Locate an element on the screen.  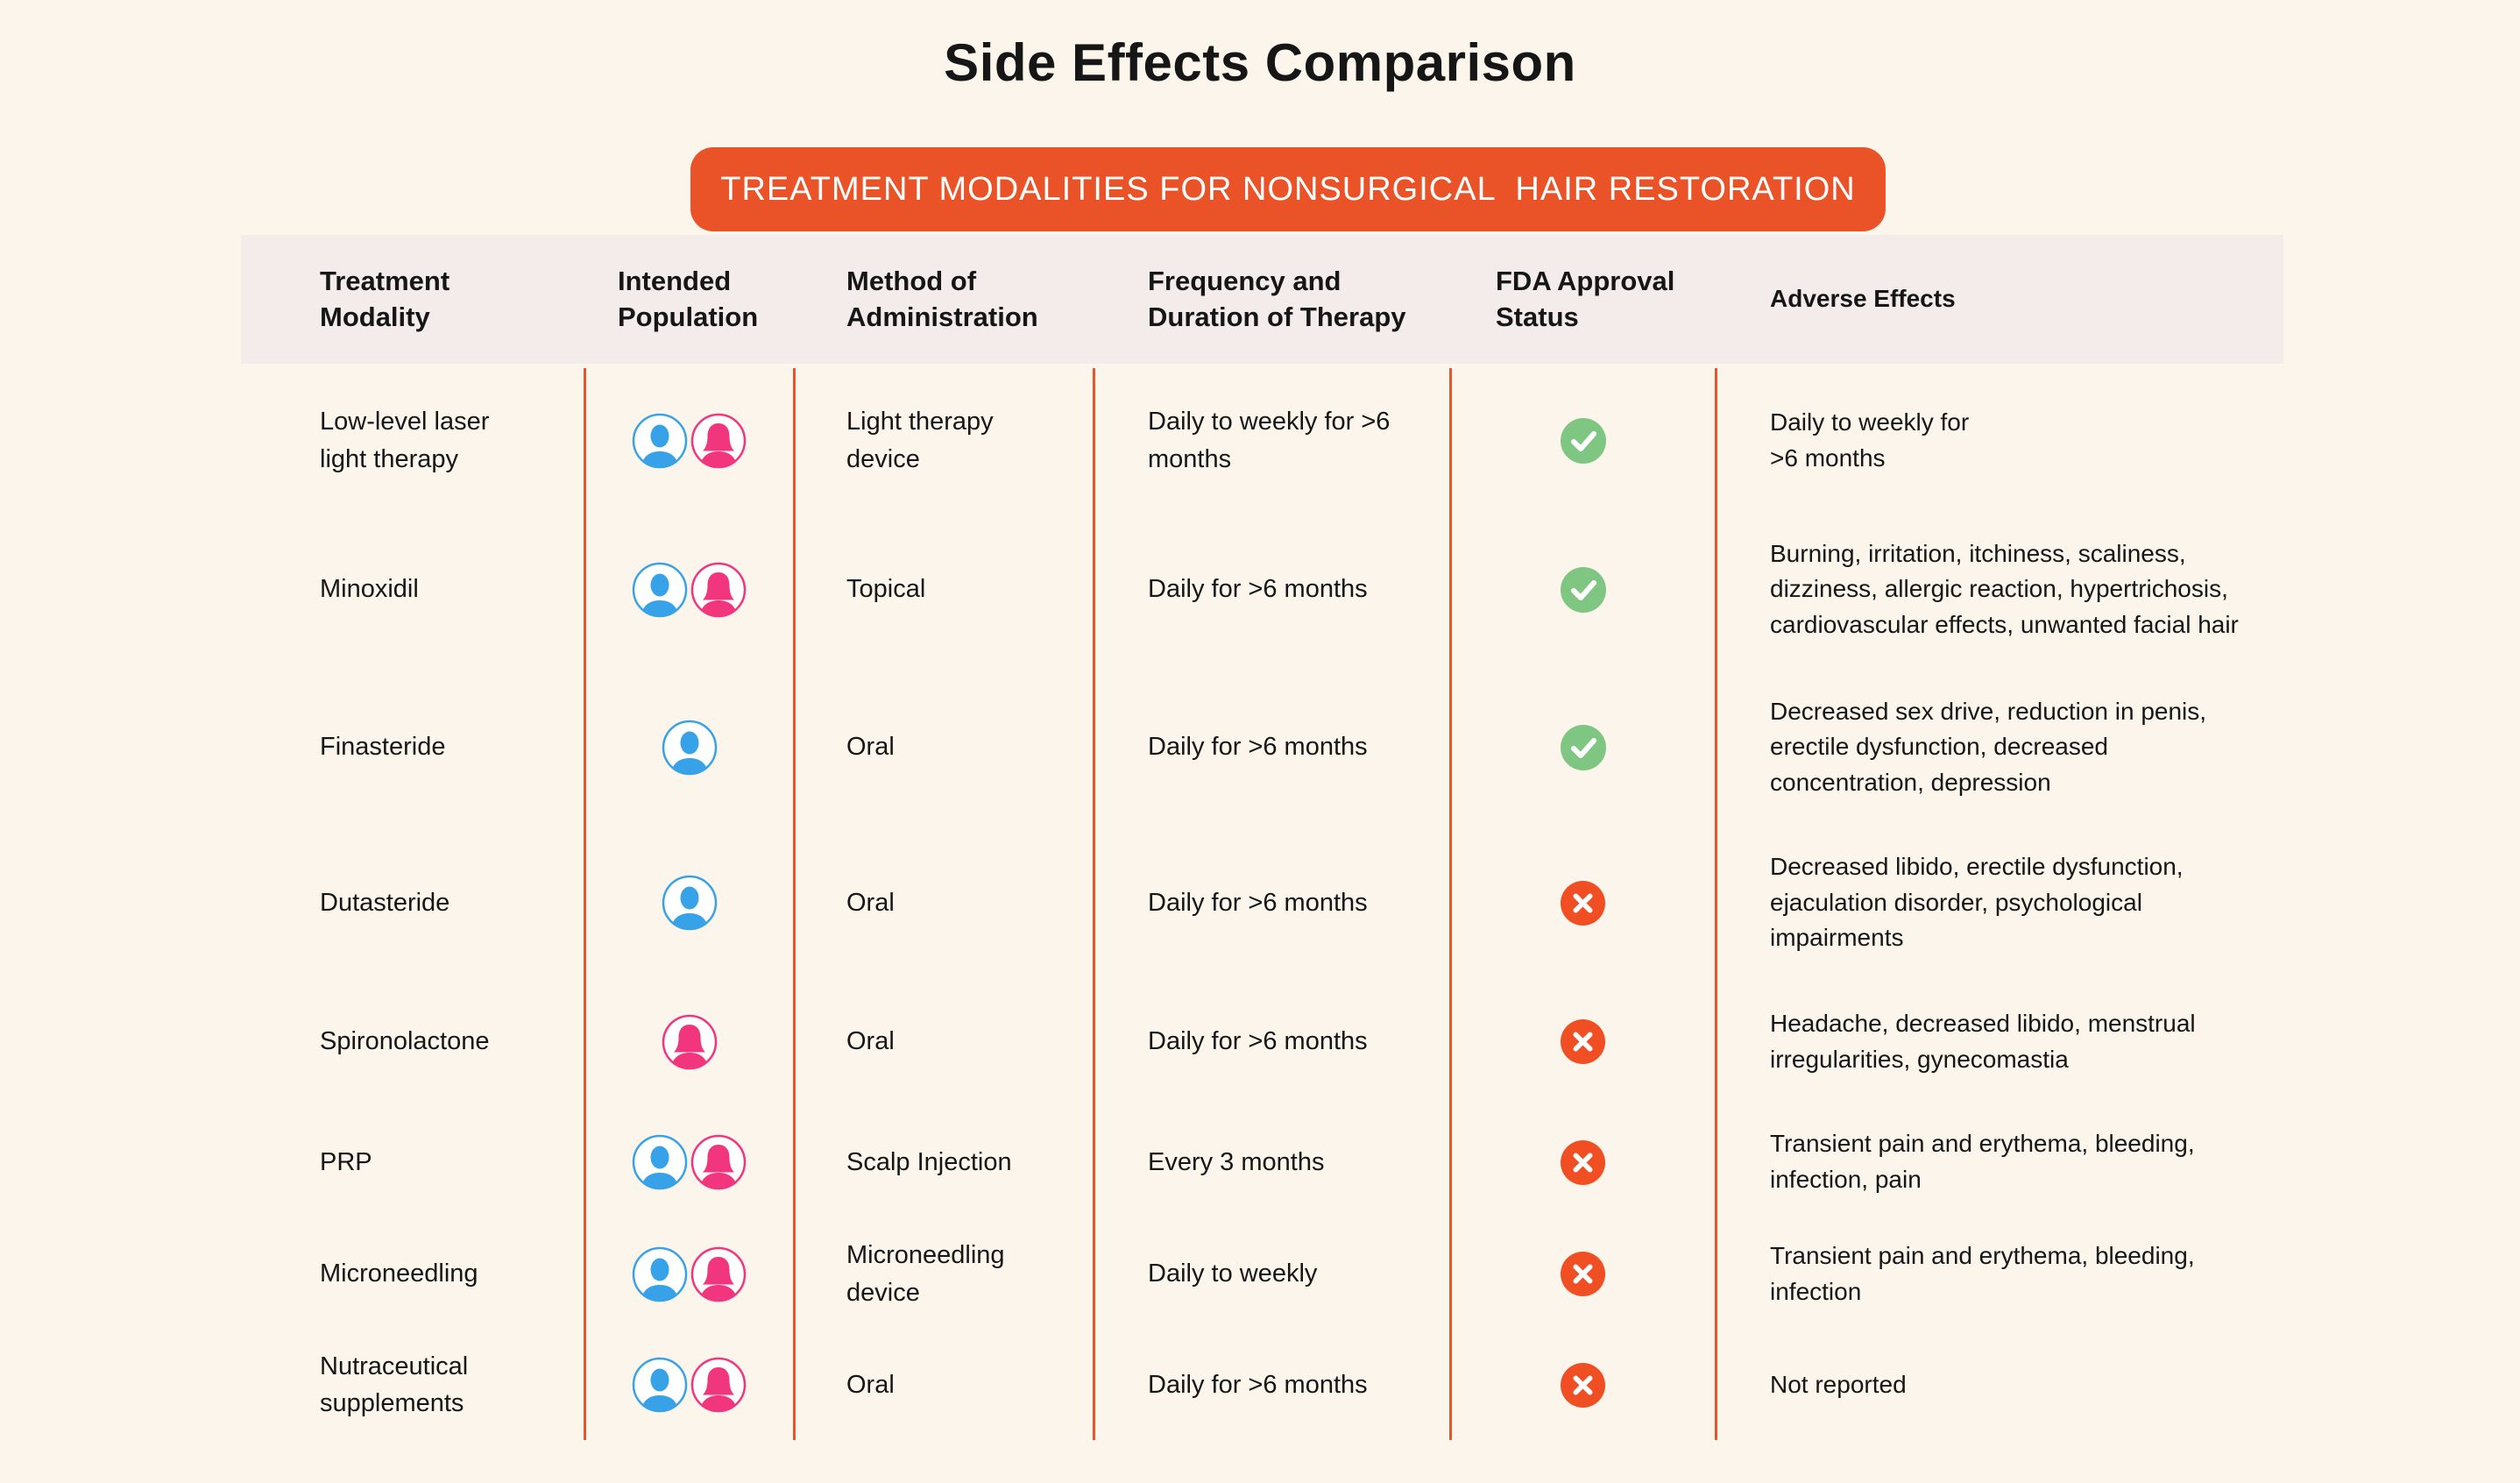
method-text: Topical is located at coordinates (886, 589).